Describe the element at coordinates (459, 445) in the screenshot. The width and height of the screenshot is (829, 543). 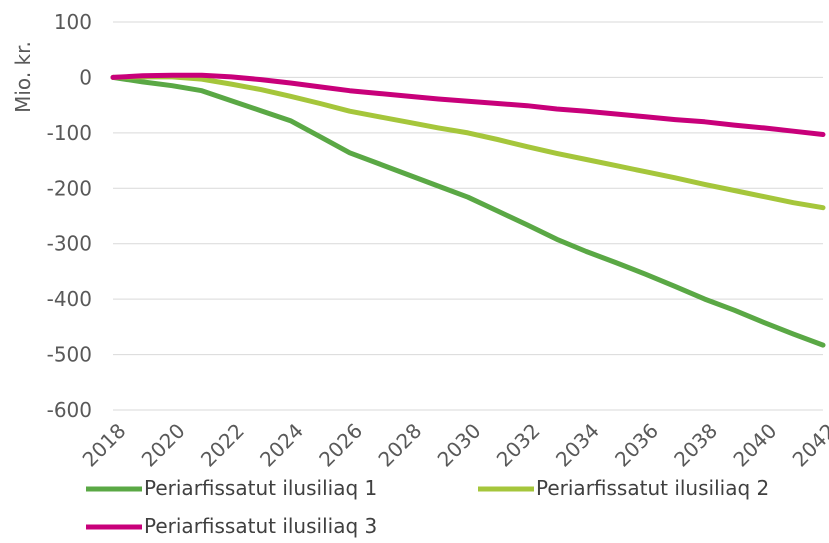
I see `x-tick-label: 2030` at that location.